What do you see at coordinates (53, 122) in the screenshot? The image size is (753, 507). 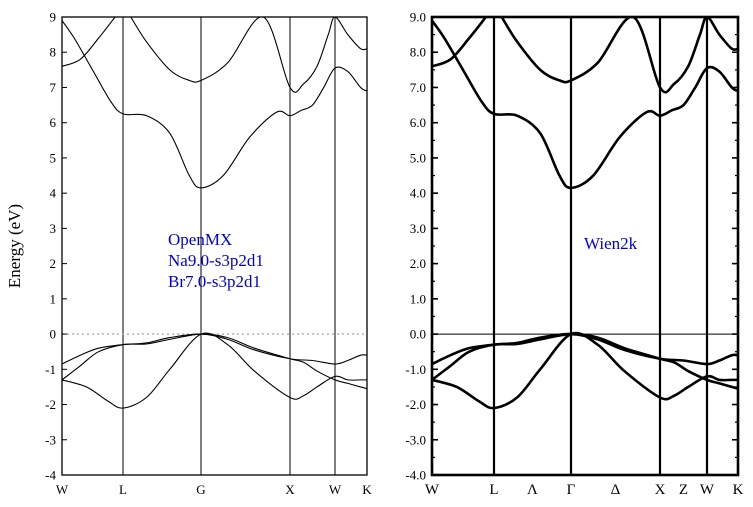 I see `y-tick-label: 6` at bounding box center [53, 122].